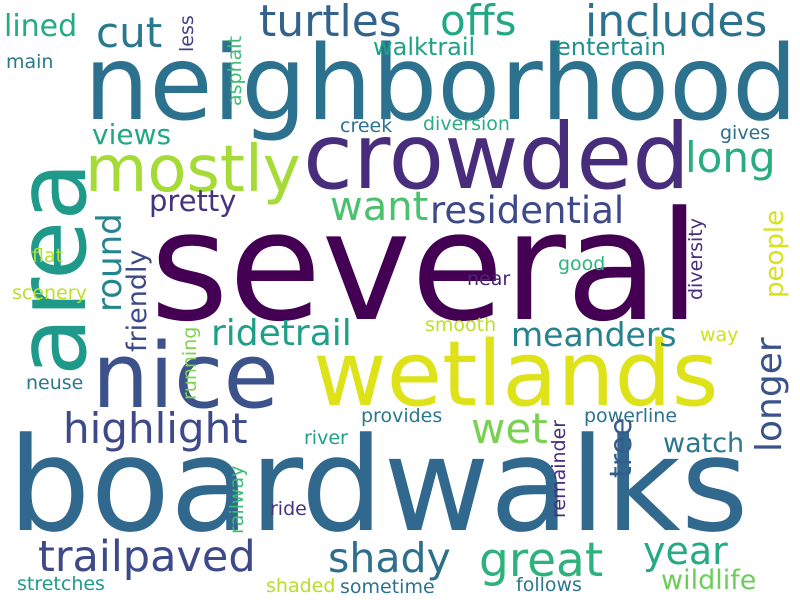 The height and width of the screenshot is (600, 800). Describe the element at coordinates (631, 416) in the screenshot. I see `word-powerline: powerline` at that location.